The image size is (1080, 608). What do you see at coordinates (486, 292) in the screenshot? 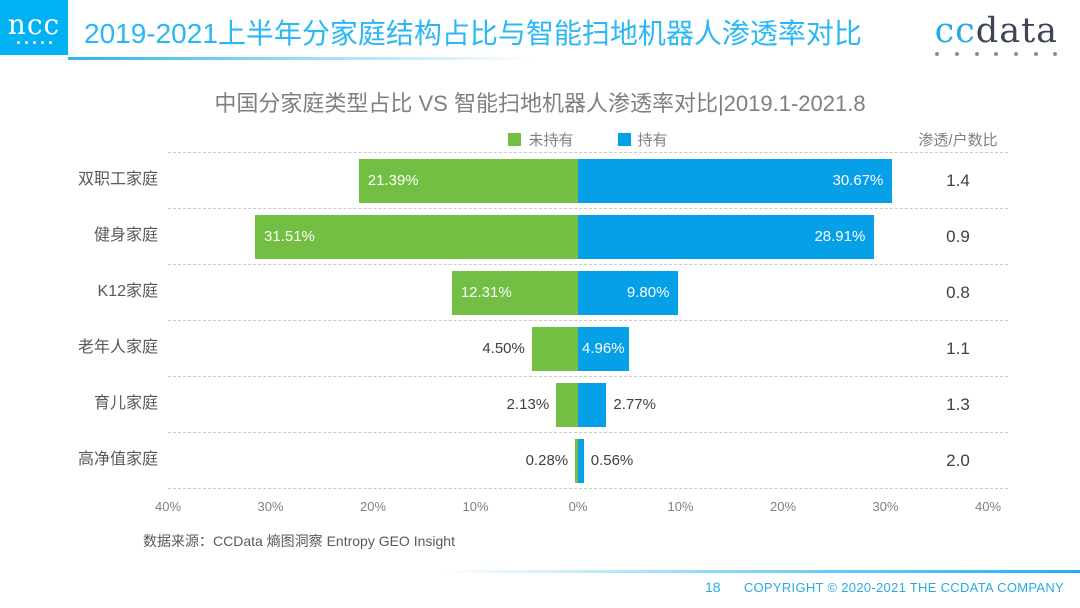
I see `value-label-not-owned: 12.31%` at bounding box center [486, 292].